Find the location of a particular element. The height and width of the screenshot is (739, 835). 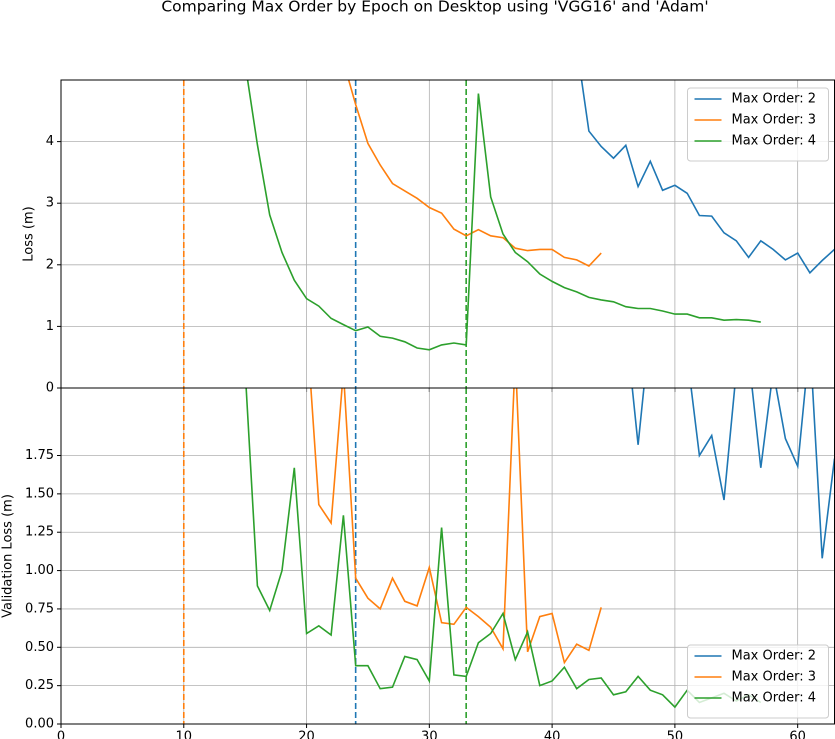

y-tick-label: 1.75 is located at coordinates (39, 455).